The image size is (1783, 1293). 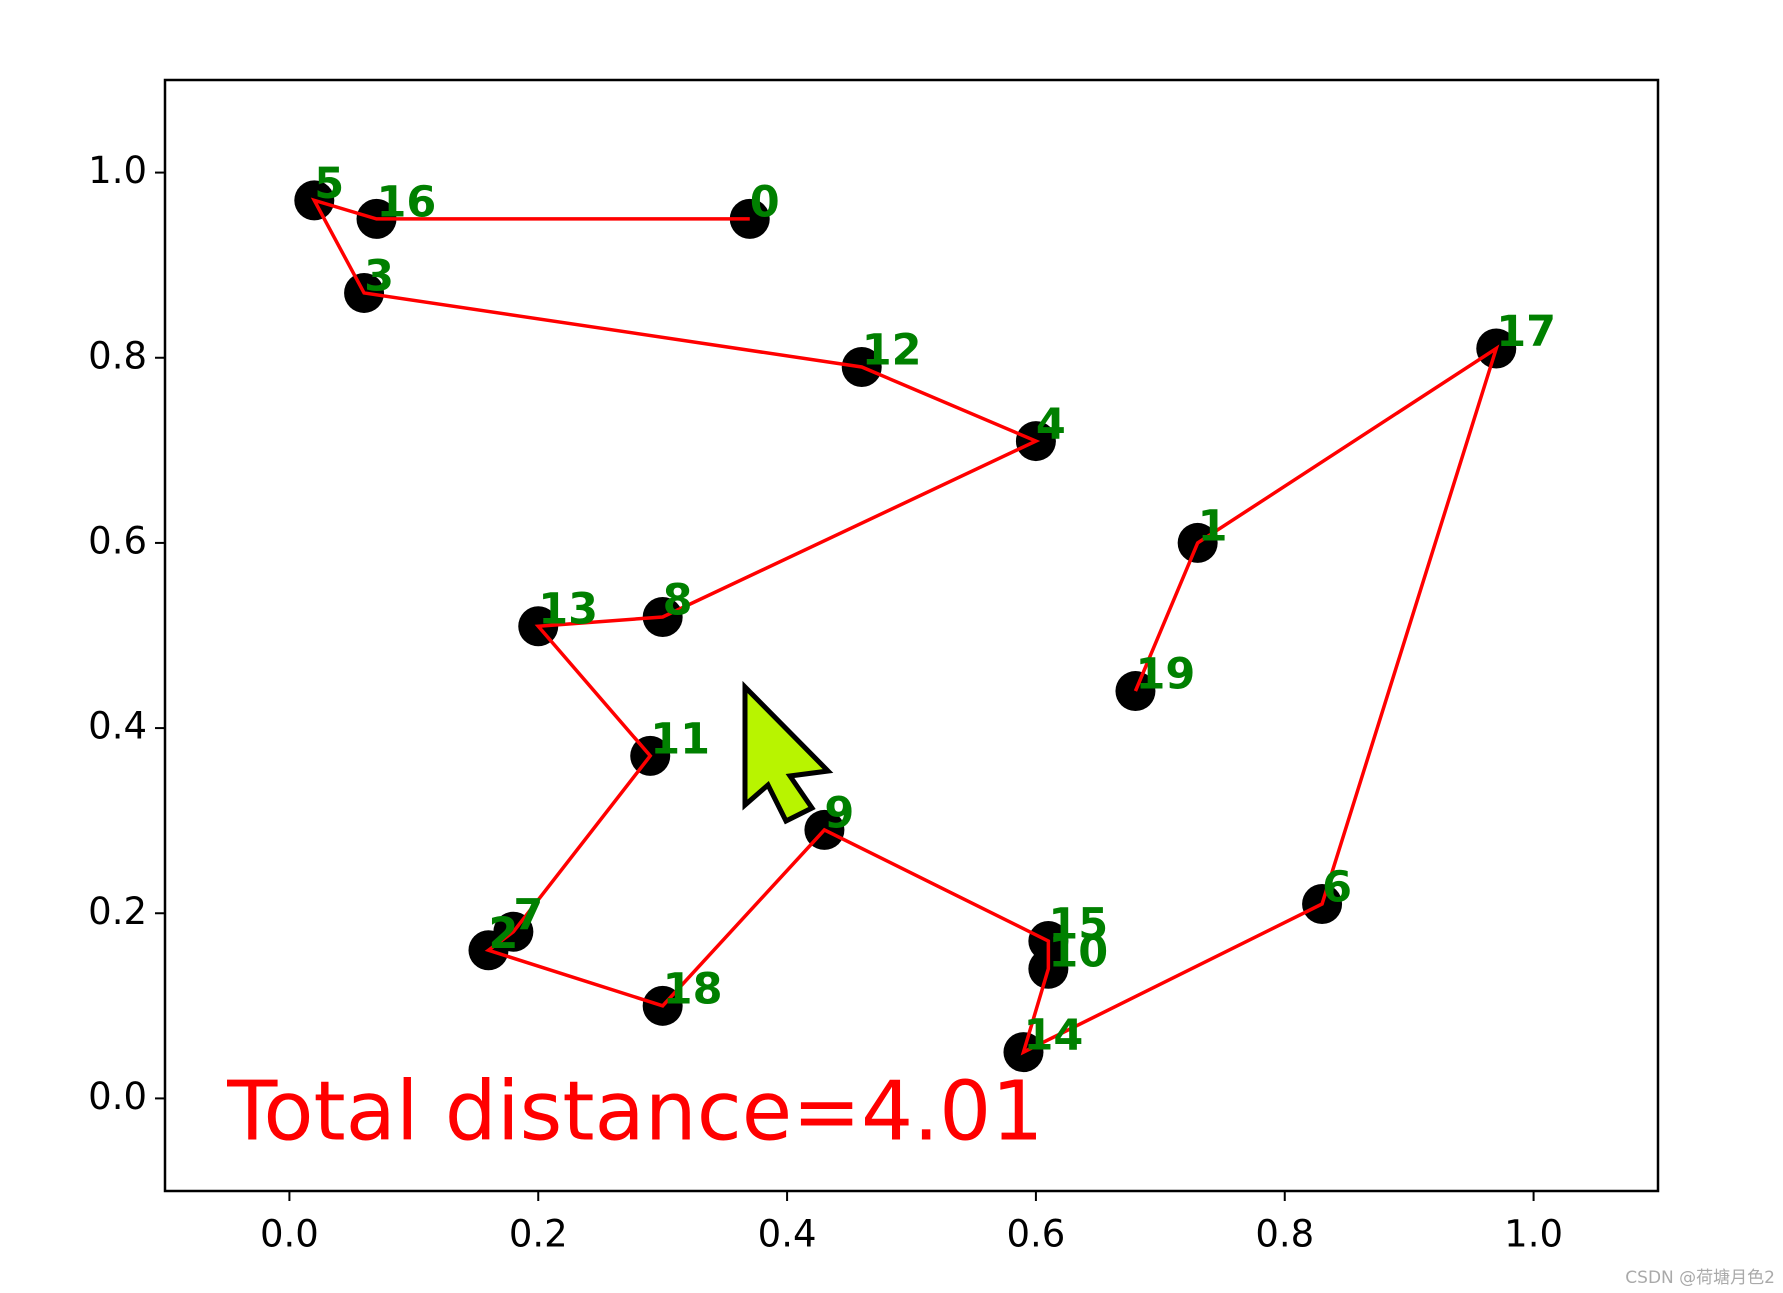 I want to click on city-label: 11, so click(x=680, y=739).